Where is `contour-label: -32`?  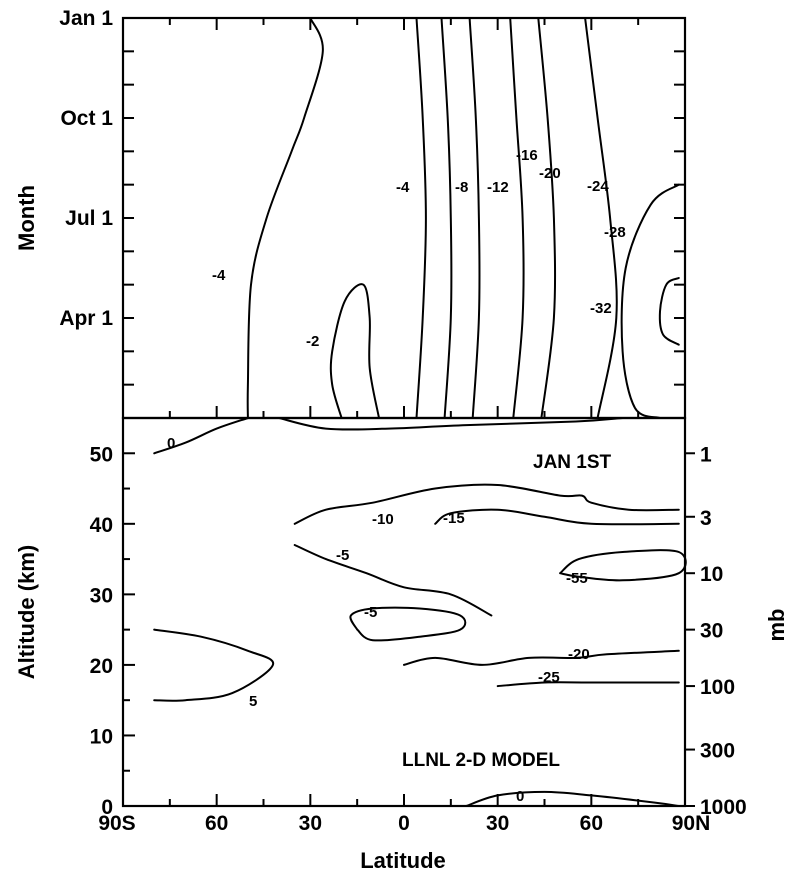 contour-label: -32 is located at coordinates (601, 308).